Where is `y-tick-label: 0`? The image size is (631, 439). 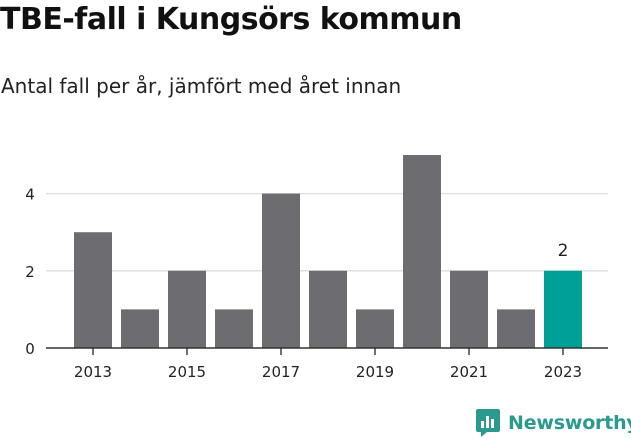 y-tick-label: 0 is located at coordinates (30, 349).